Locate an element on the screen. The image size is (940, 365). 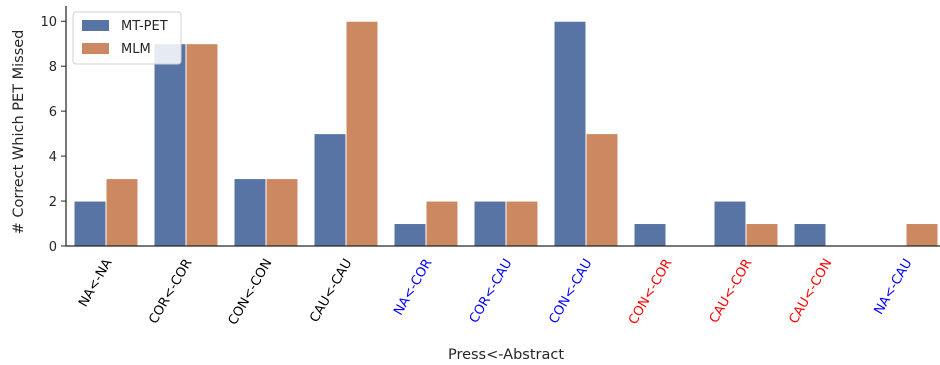
x-tick-label: CON<-CON is located at coordinates (251, 292).